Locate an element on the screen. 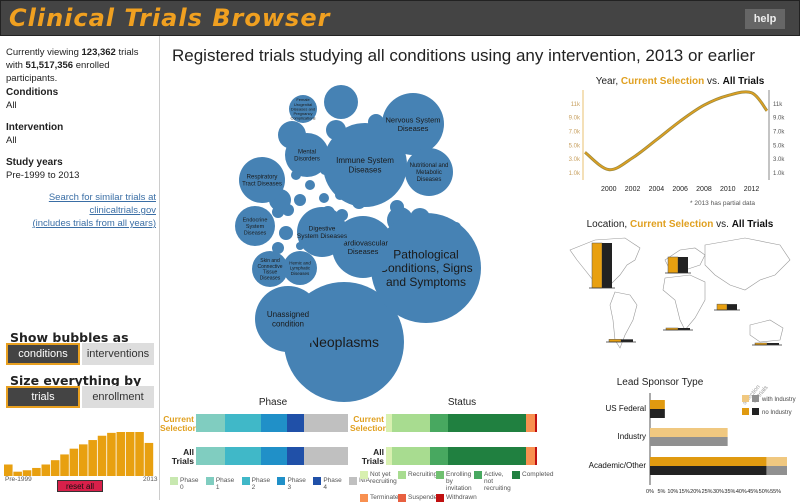 The image size is (800, 502). bubble-endocrine-system-diseases is located at coordinates (255, 226).